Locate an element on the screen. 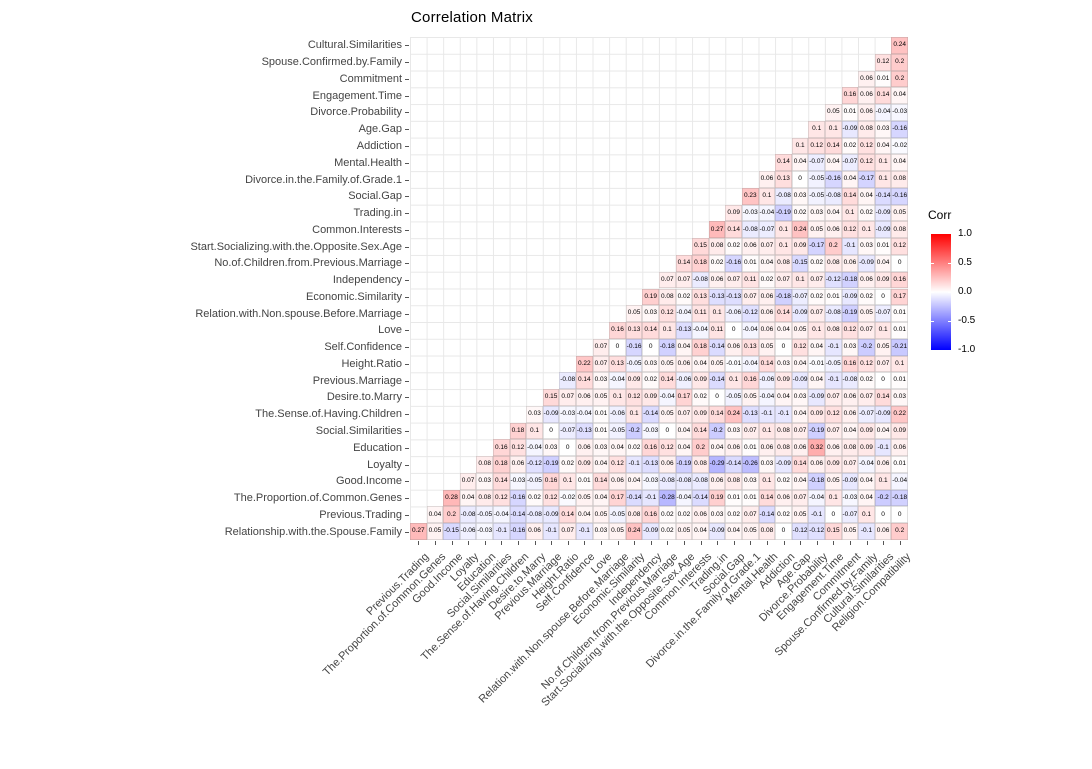  cell-value: 0.08 is located at coordinates (833, 330).